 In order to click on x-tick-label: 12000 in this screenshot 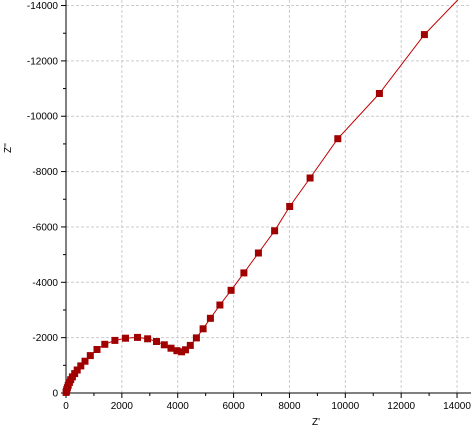, I will do `click(401, 406)`.